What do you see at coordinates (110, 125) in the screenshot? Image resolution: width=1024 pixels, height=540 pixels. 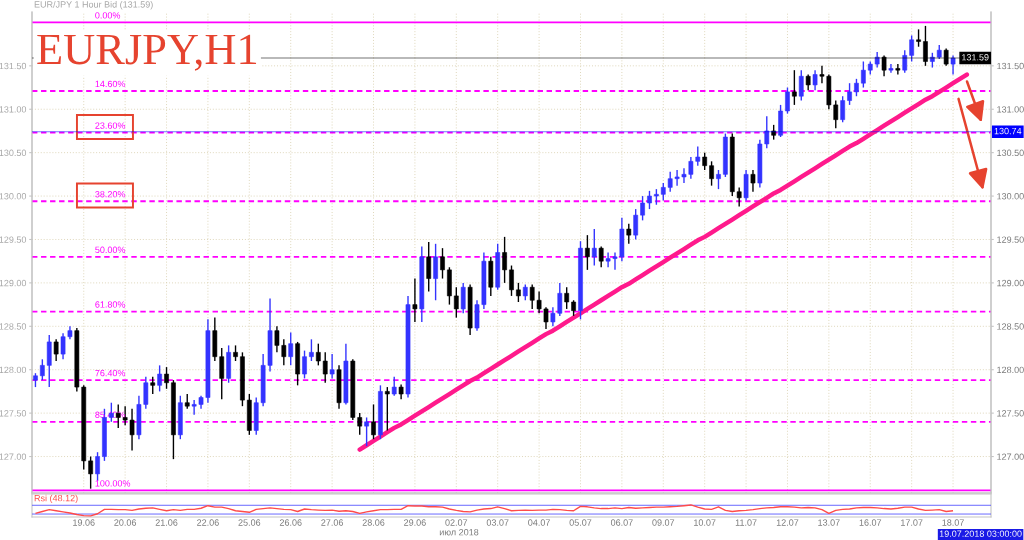 I see `annotation: 23.60%` at bounding box center [110, 125].